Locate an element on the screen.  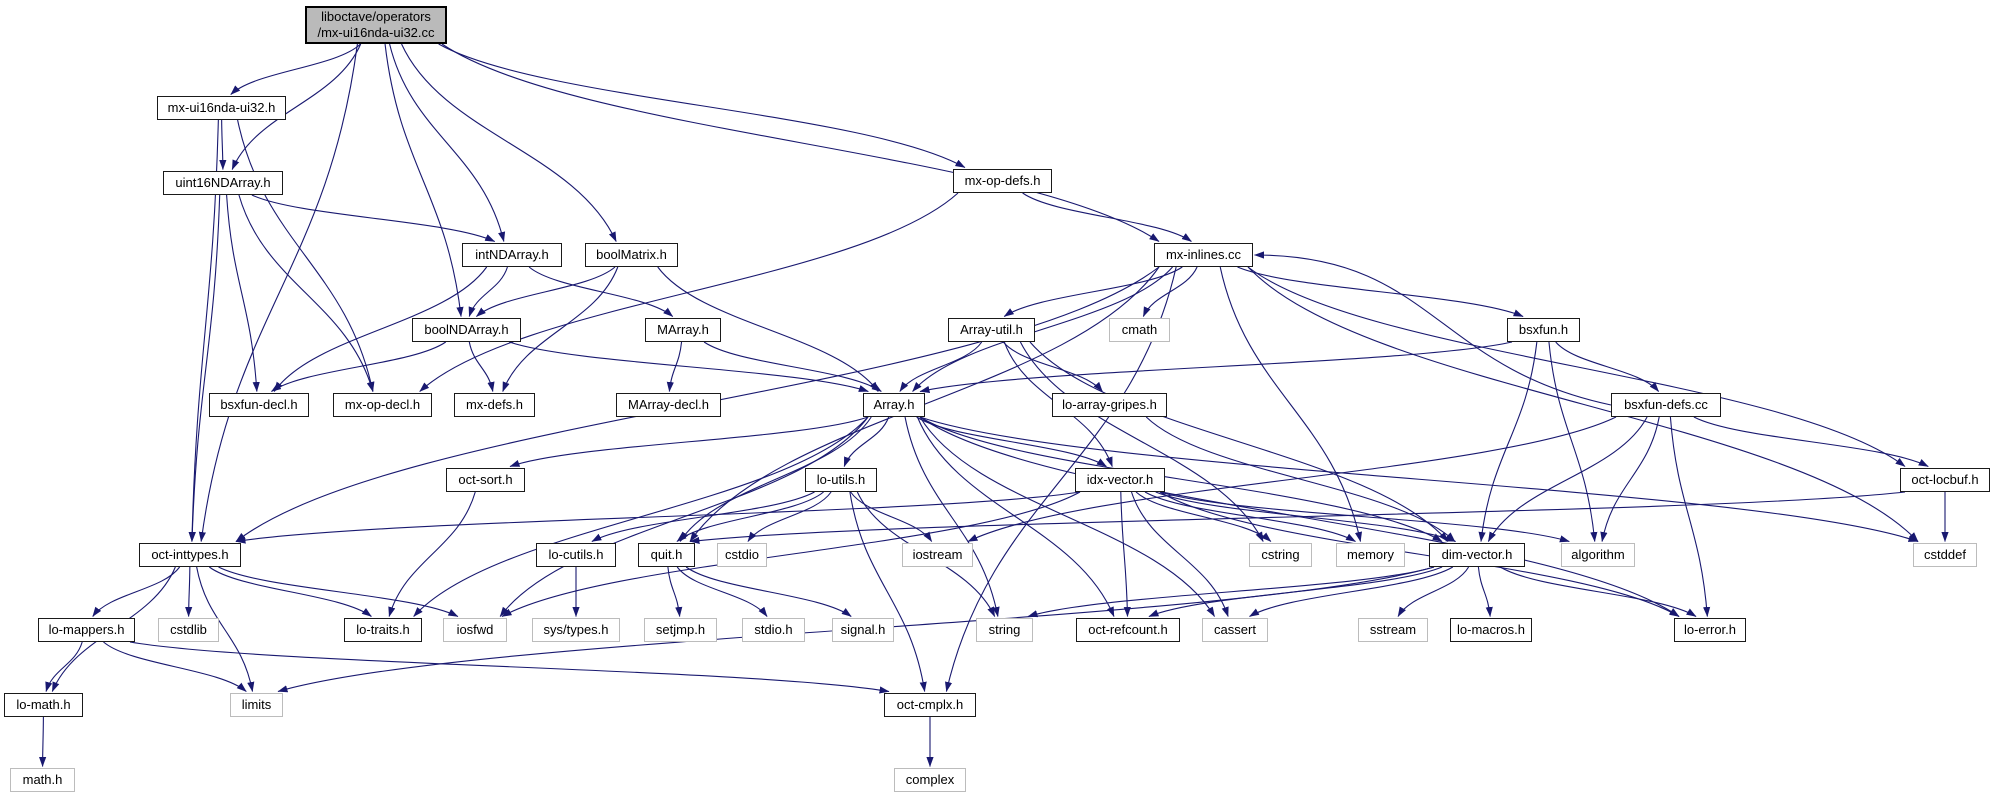
node-lo-array-gripes-h: lo-array-gripes.h is located at coordinates (1109, 405).